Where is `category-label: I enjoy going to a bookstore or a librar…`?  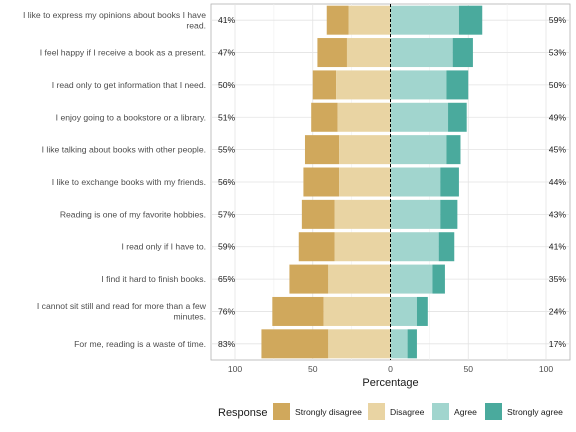
category-label: I enjoy going to a bookstore or a librar… is located at coordinates (131, 117).